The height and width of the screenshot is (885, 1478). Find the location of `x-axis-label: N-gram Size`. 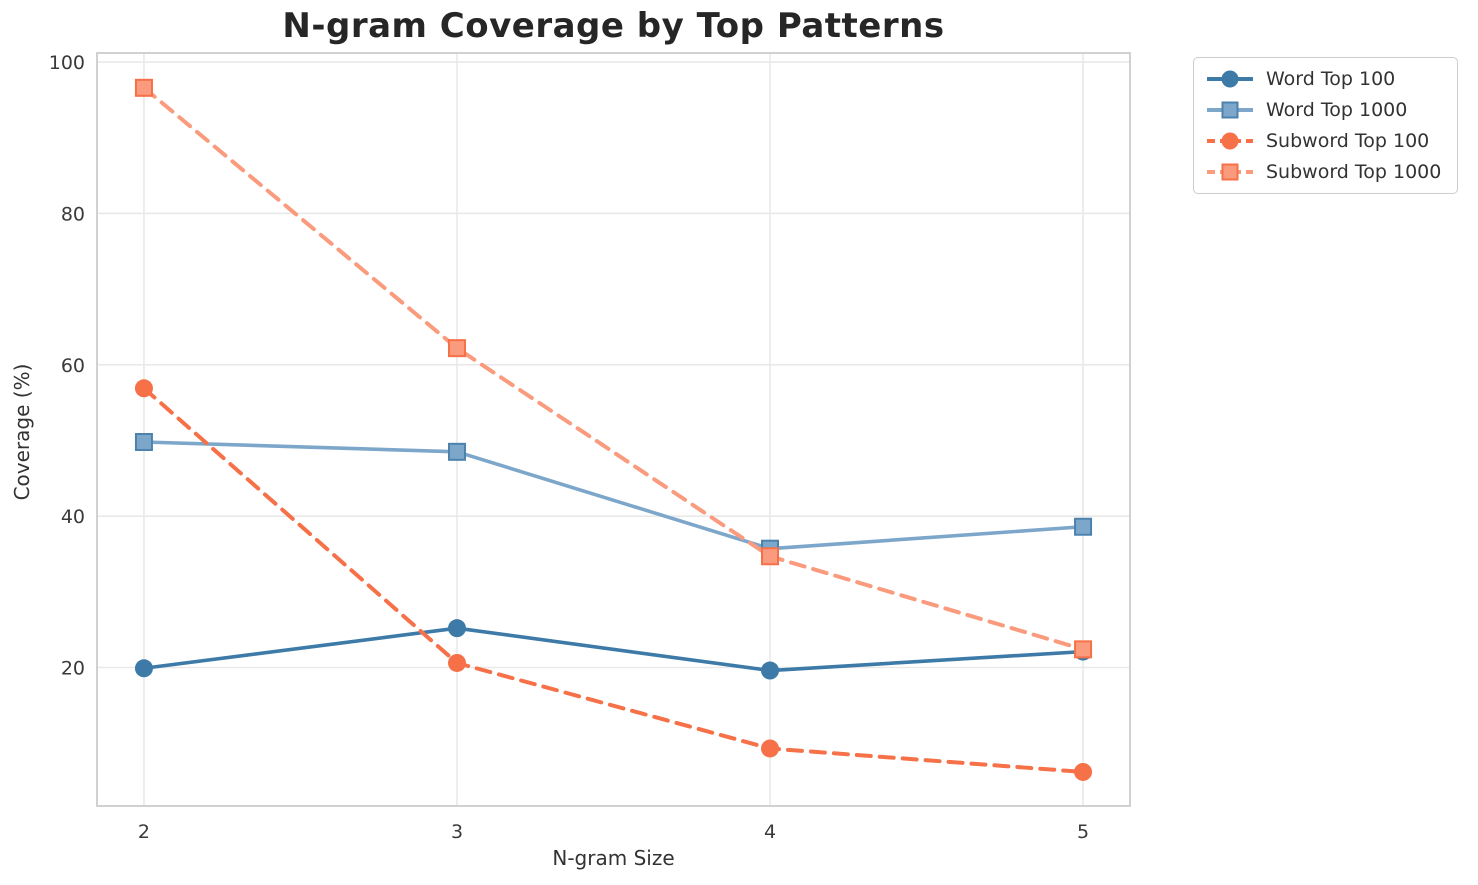

x-axis-label: N-gram Size is located at coordinates (613, 858).